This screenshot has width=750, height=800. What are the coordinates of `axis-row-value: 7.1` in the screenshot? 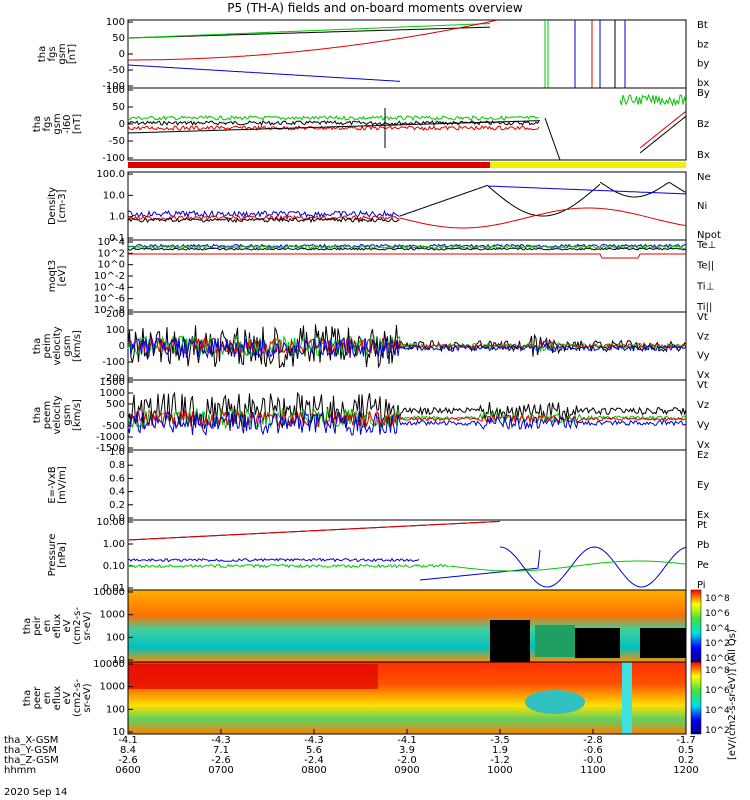 It's located at (221, 750).